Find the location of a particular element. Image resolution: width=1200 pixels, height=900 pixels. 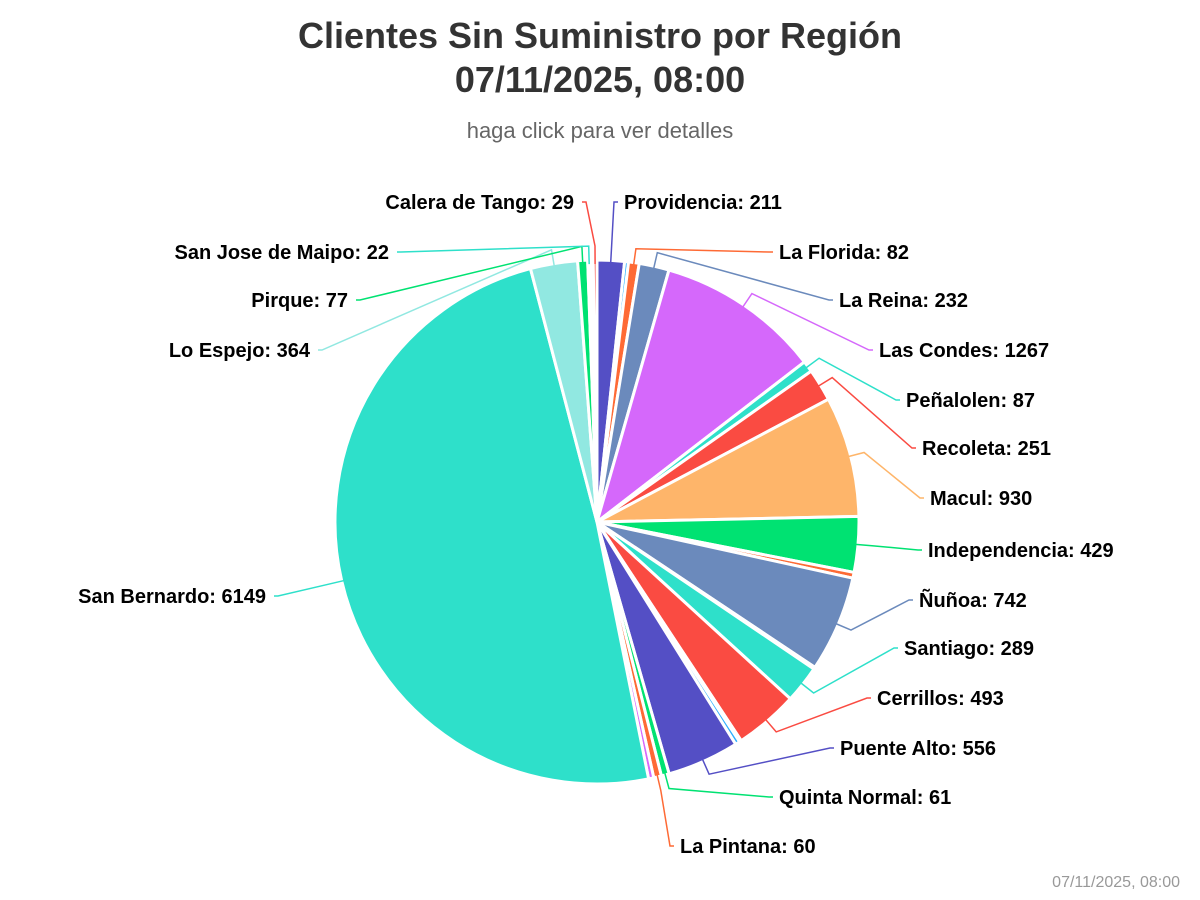

data-label: San Bernardo: 6149 is located at coordinates (172, 597).